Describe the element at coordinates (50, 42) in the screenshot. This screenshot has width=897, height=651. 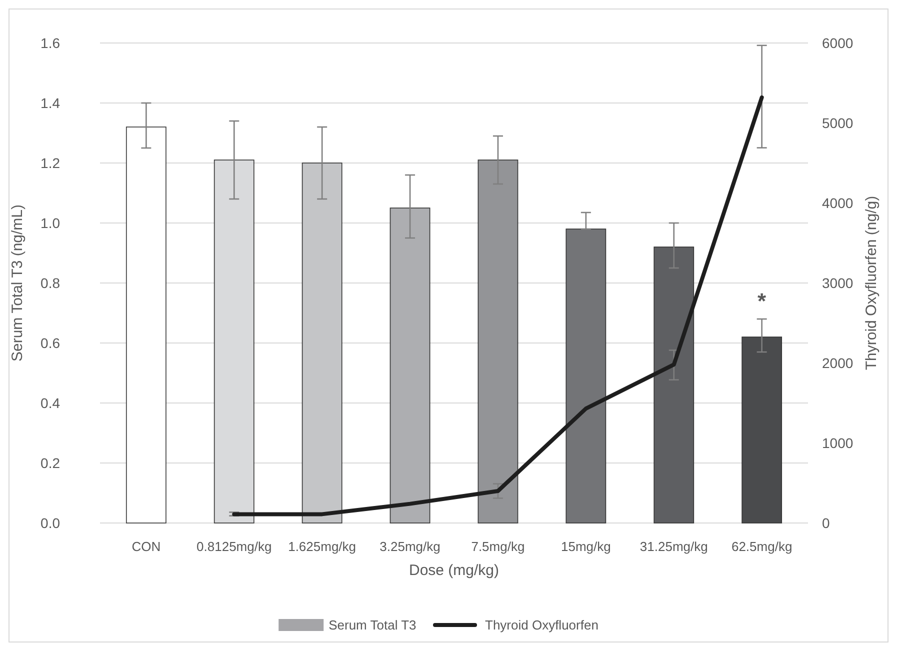
I see `y-tick-label: 1.6` at that location.